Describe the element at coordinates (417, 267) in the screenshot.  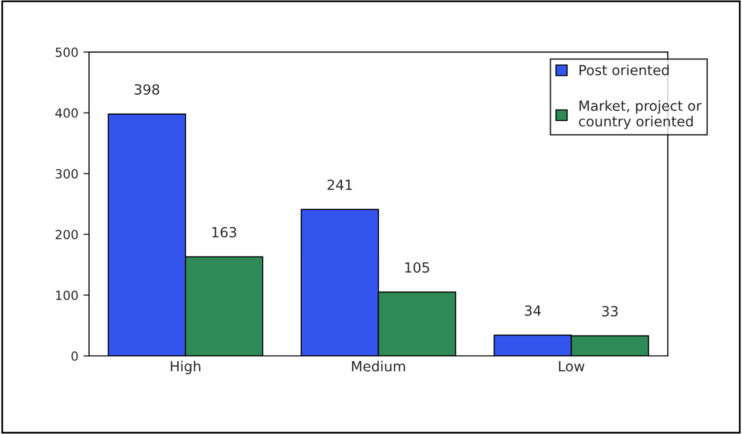
I see `data-label: 105` at that location.